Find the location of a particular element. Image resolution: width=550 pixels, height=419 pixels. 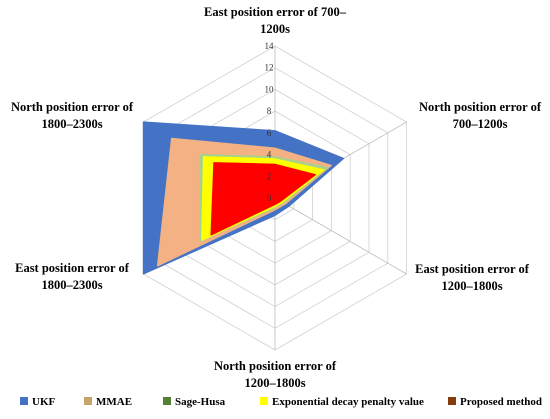

legend-label: Exponential decay penalty value is located at coordinates (348, 402).